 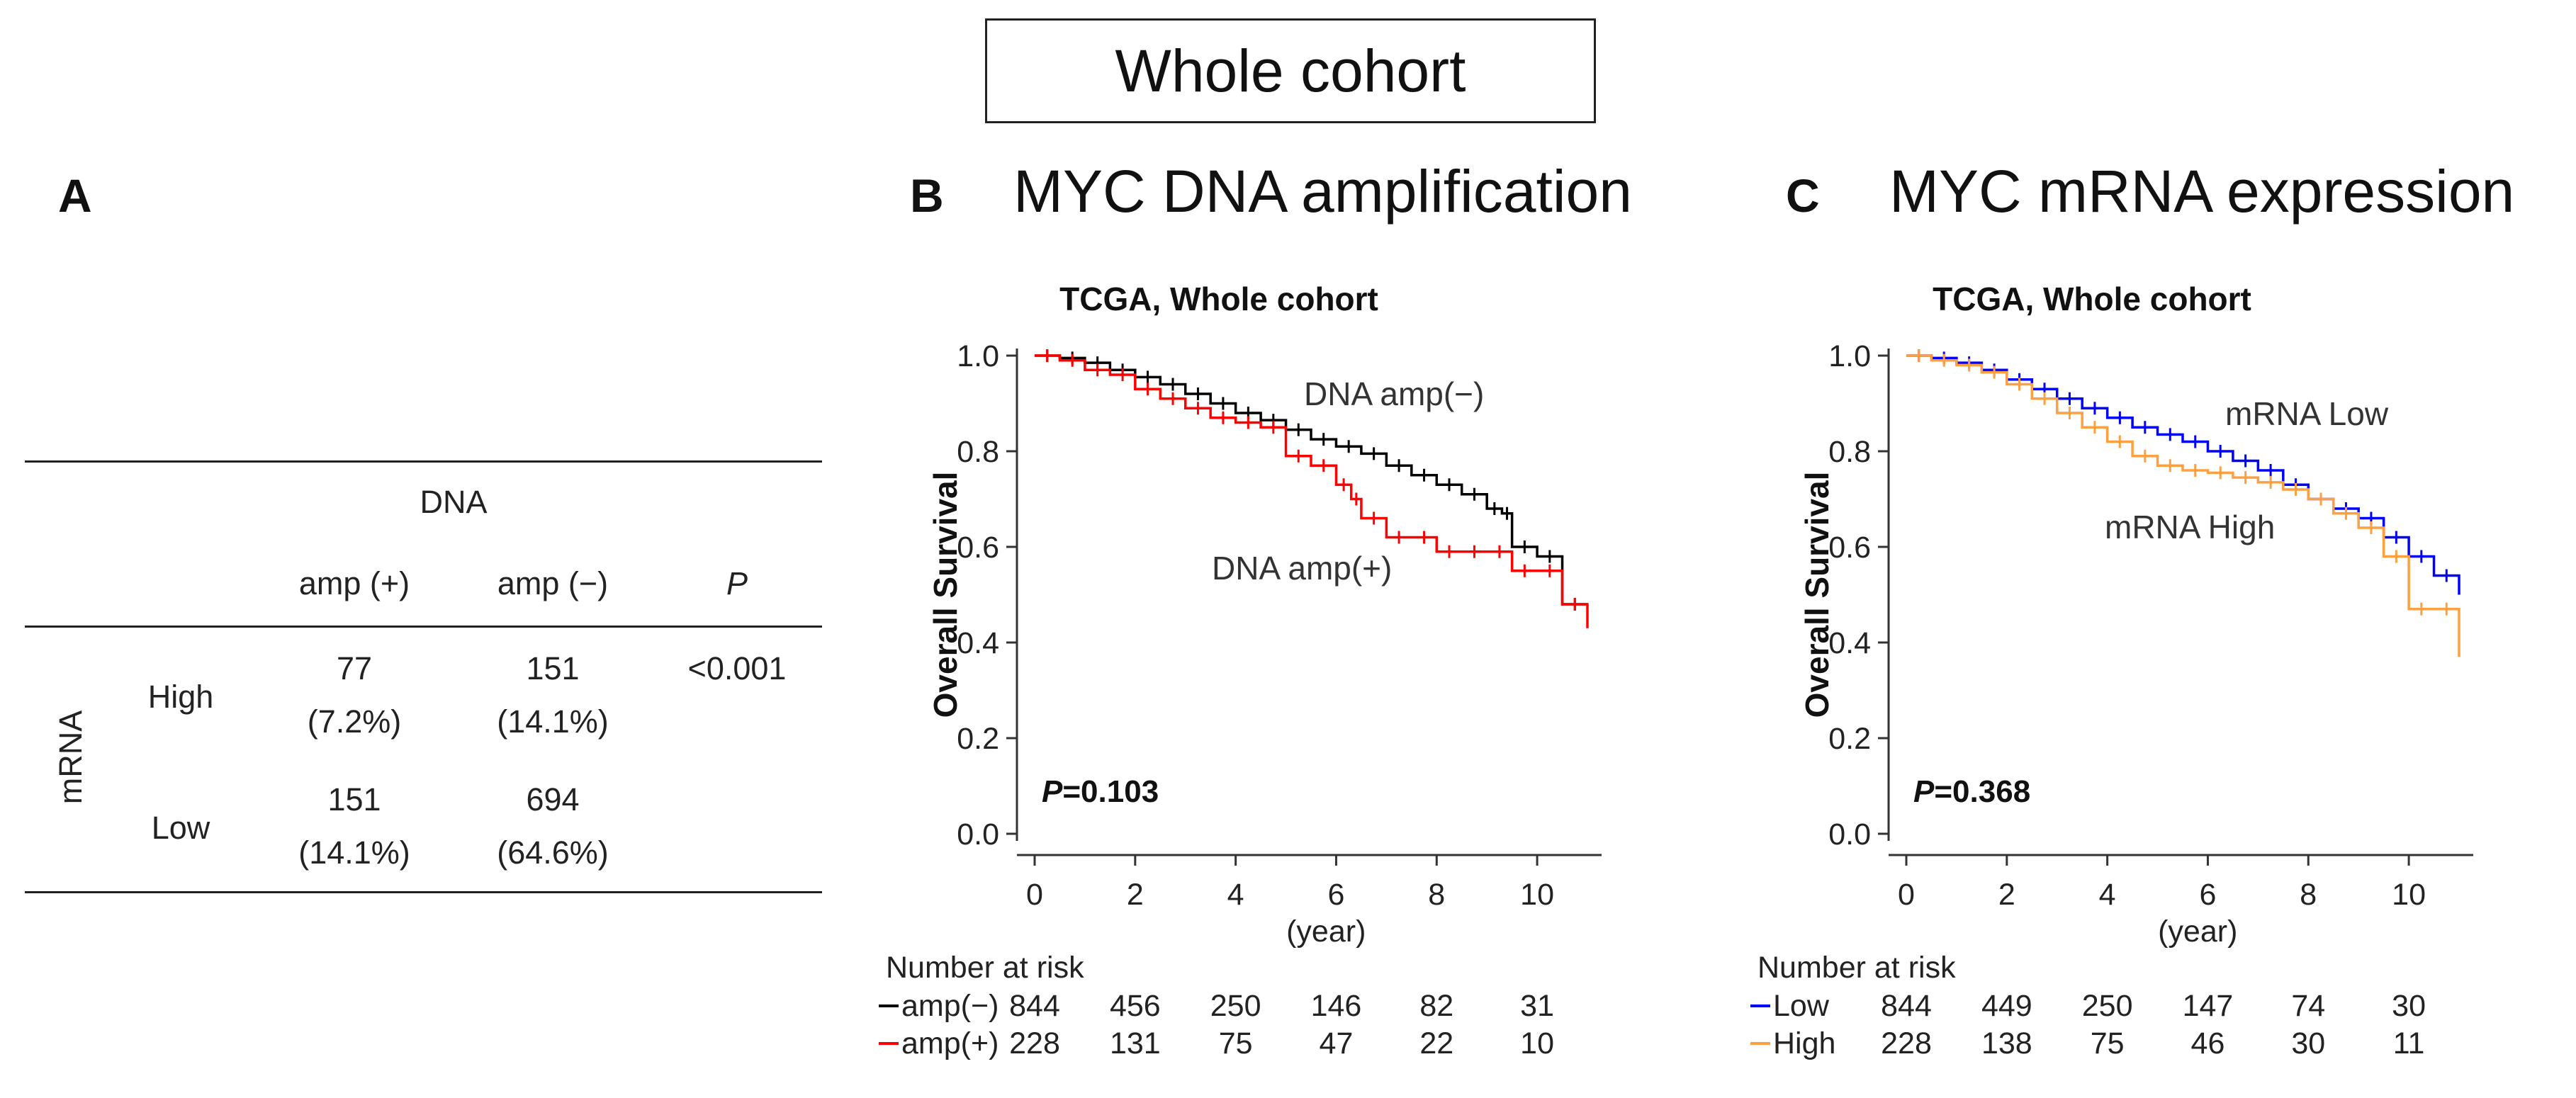 What do you see at coordinates (423, 461) in the screenshot?
I see `table-top-rule` at bounding box center [423, 461].